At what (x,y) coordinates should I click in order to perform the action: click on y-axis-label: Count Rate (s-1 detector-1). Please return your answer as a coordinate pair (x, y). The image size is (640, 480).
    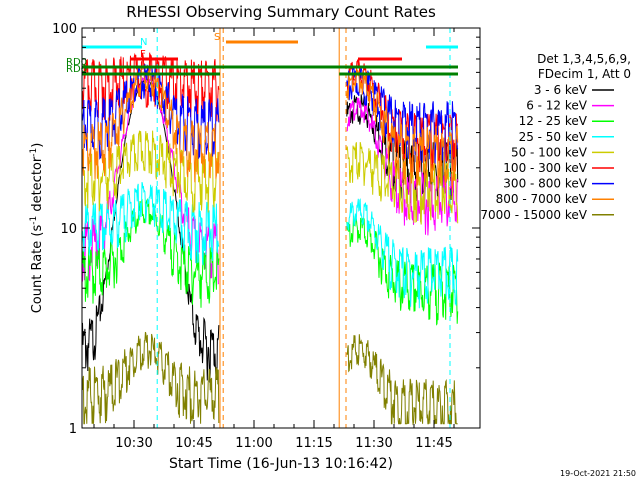
    Looking at the image, I should click on (37, 228).